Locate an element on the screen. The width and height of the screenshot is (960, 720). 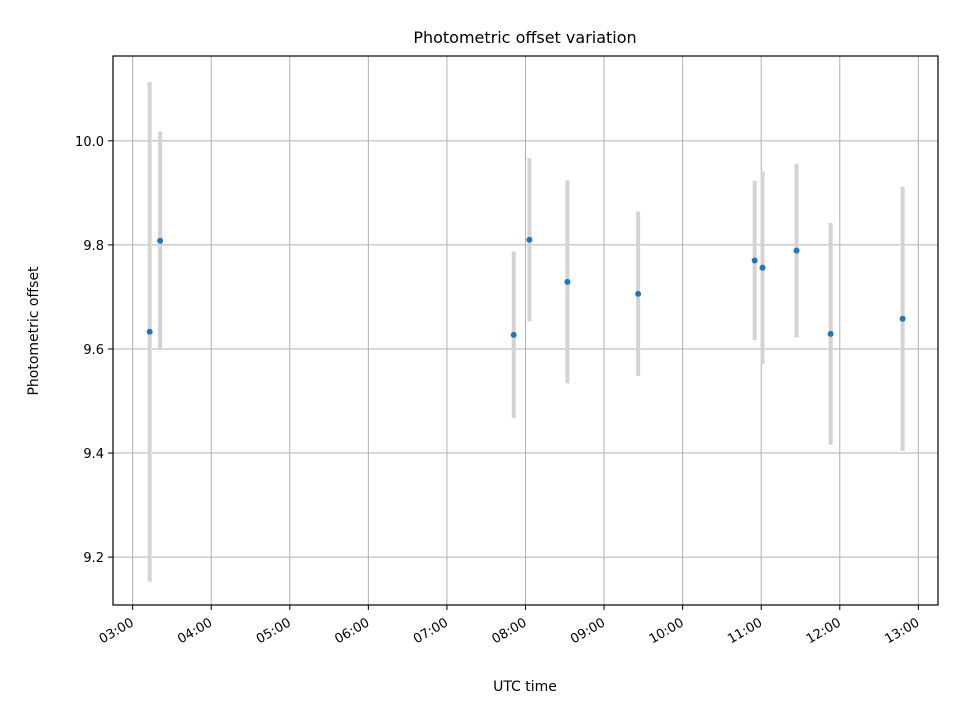
y-tick-label: 9.4 is located at coordinates (93, 454).